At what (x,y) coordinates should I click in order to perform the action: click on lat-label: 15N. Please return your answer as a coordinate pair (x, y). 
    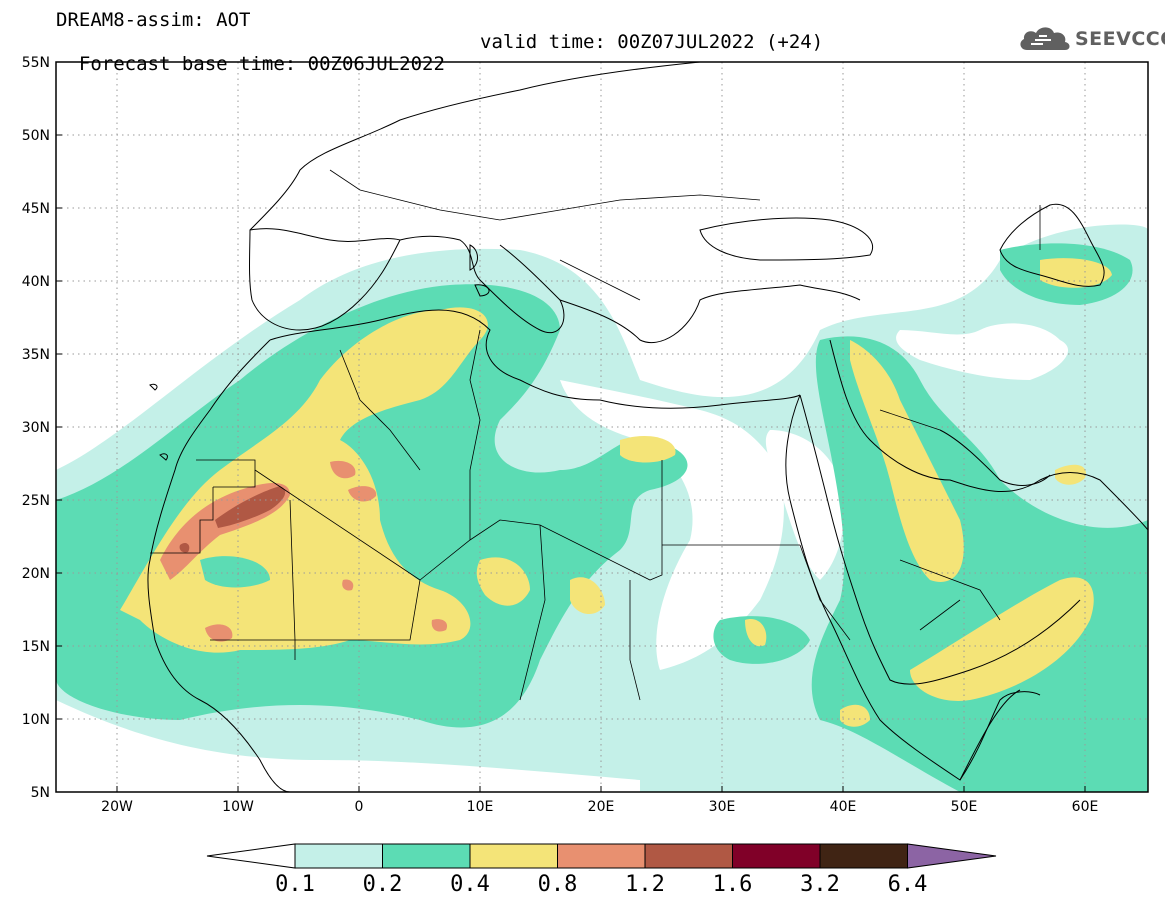
    Looking at the image, I should click on (36, 647).